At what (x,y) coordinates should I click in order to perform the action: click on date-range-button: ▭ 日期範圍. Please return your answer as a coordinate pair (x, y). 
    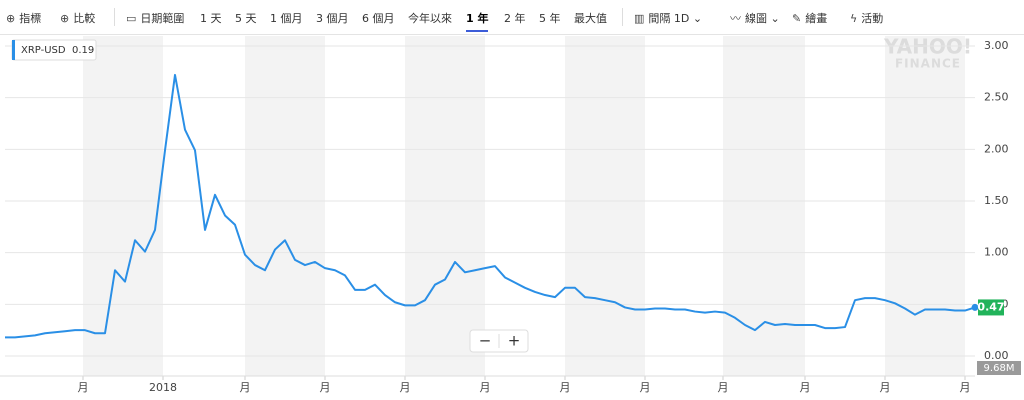
    Looking at the image, I should click on (155, 18).